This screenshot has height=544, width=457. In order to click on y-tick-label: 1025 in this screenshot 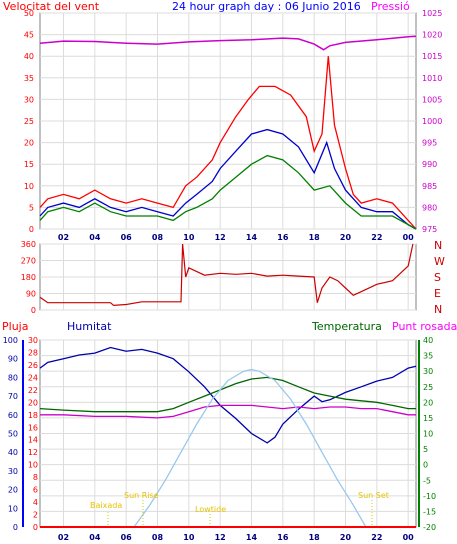, I will do `click(432, 13)`.